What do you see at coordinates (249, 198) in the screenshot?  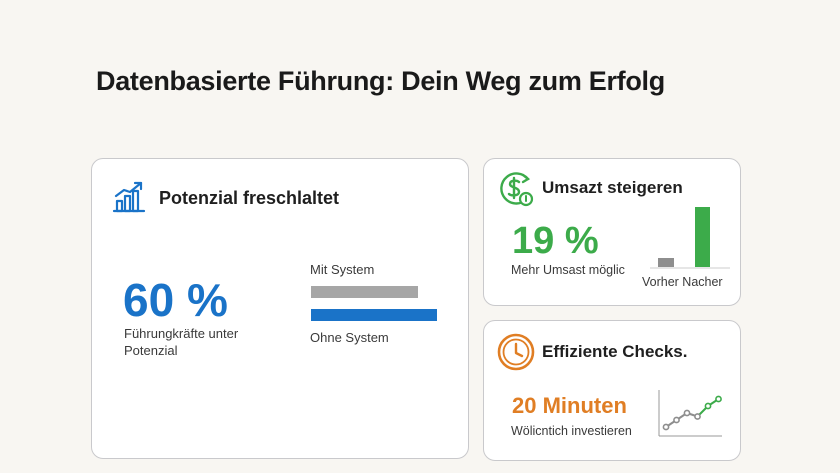 I see `card-heading: Potenzial freschlaltet` at bounding box center [249, 198].